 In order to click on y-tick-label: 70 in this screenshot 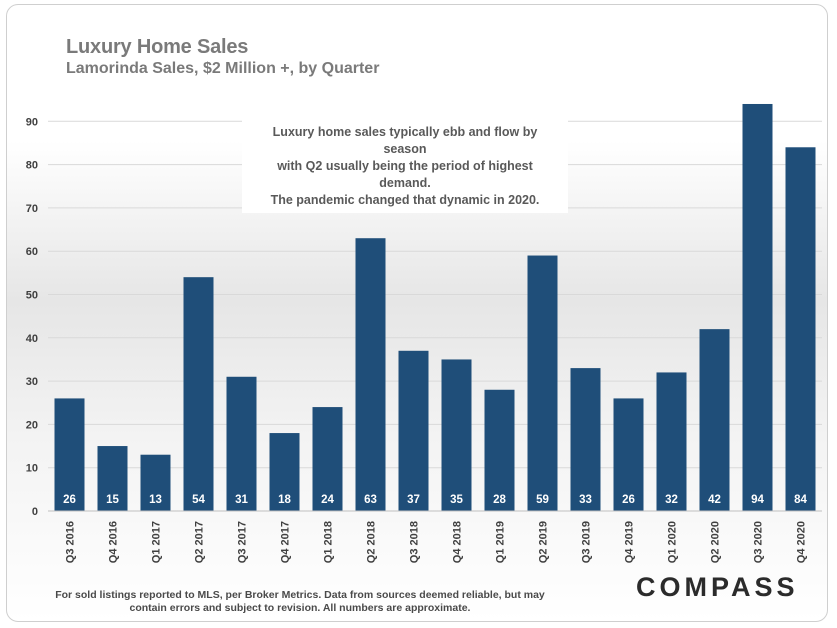, I will do `click(32, 209)`.